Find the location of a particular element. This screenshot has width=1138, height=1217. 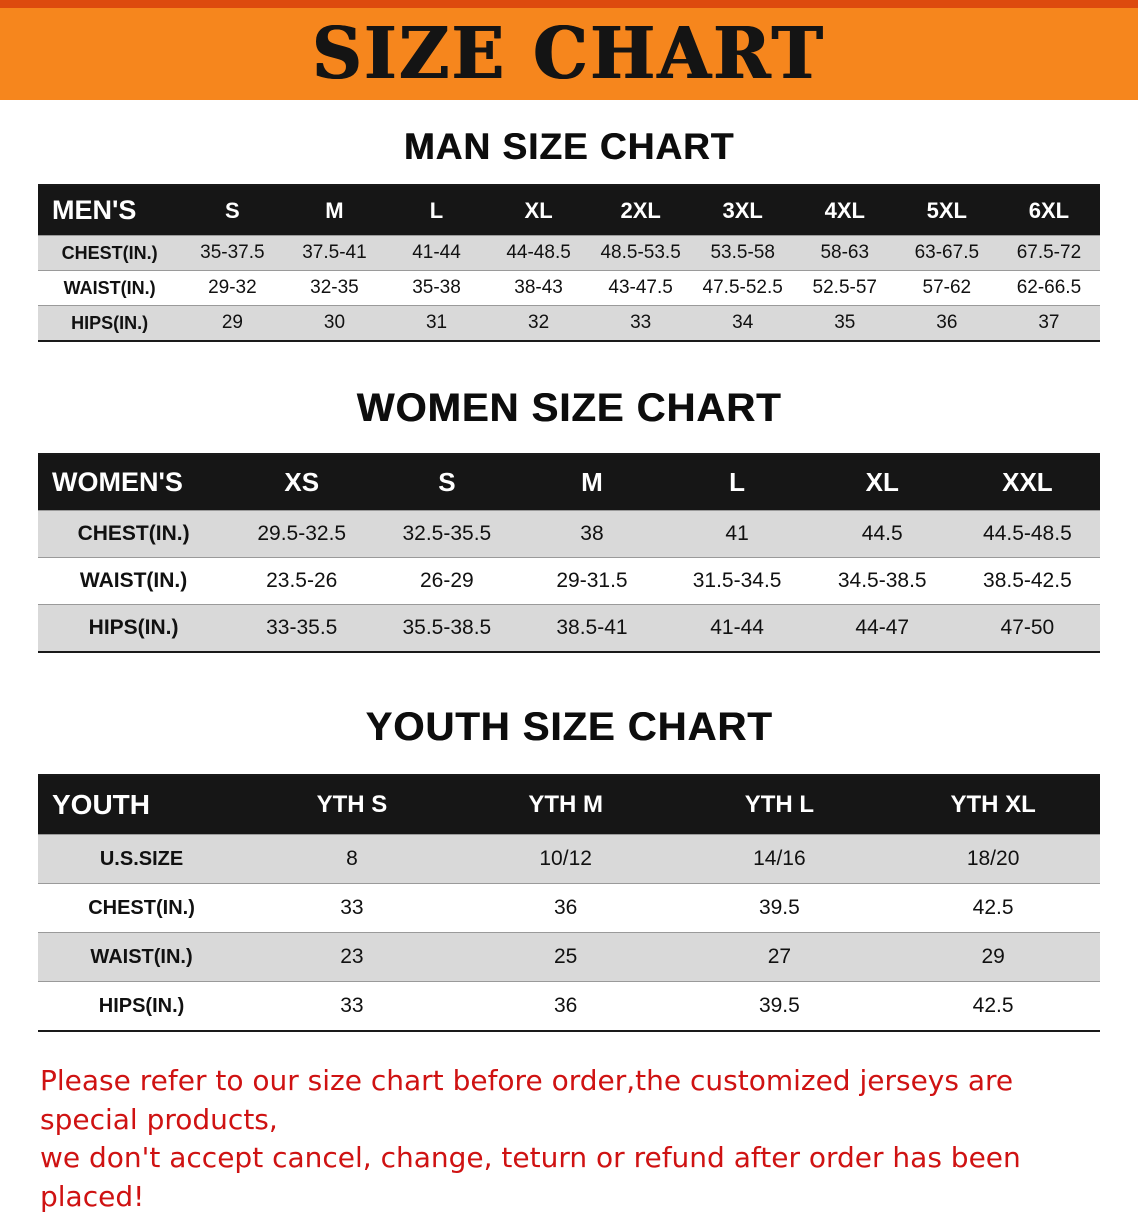

size-column-header: XS is located at coordinates (302, 482).